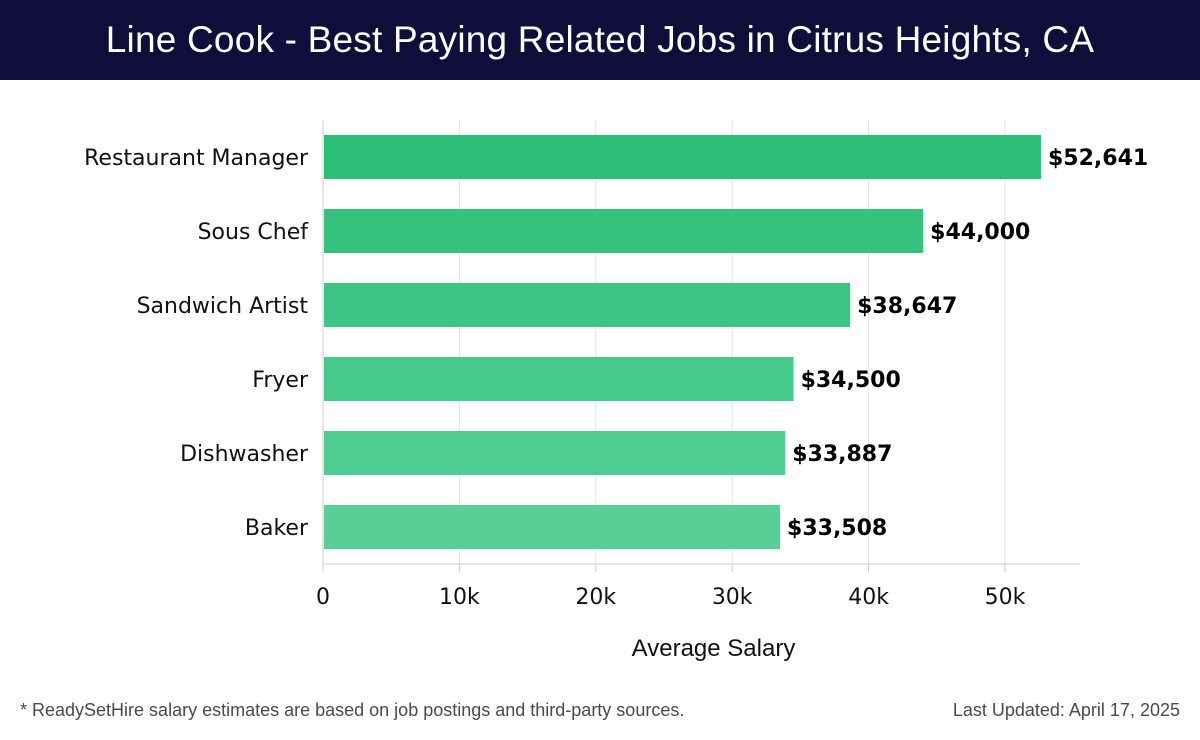 The image size is (1200, 740). I want to click on x-tick-label: 0, so click(323, 597).